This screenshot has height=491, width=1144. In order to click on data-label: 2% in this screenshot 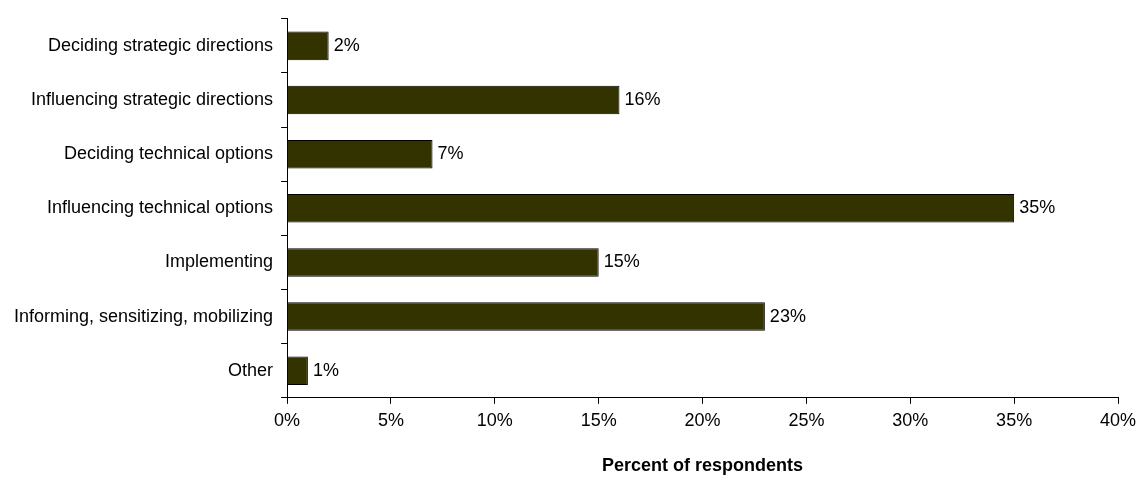, I will do `click(346, 44)`.